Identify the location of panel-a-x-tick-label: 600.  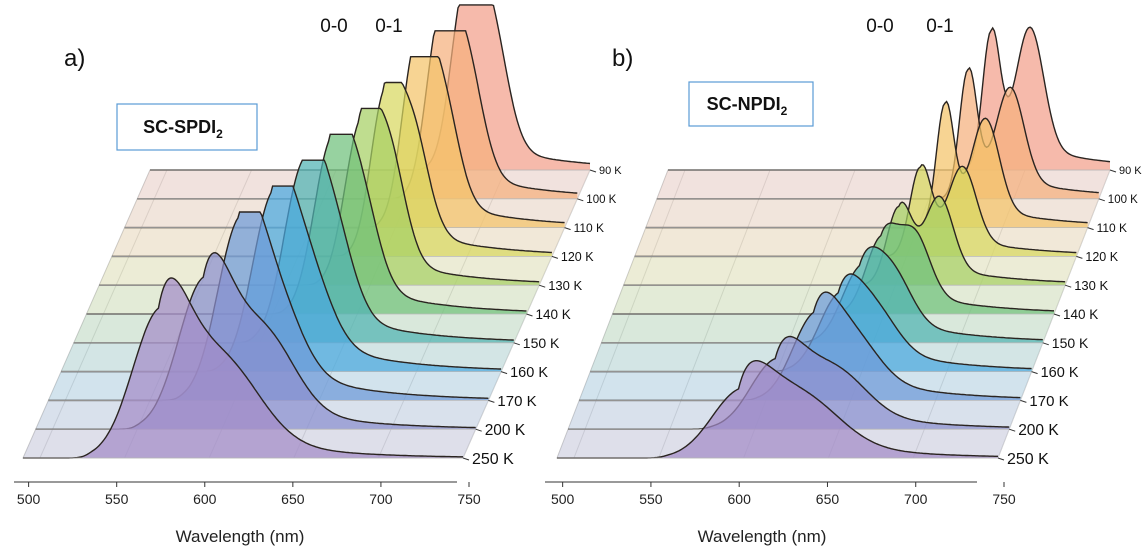
(205, 499).